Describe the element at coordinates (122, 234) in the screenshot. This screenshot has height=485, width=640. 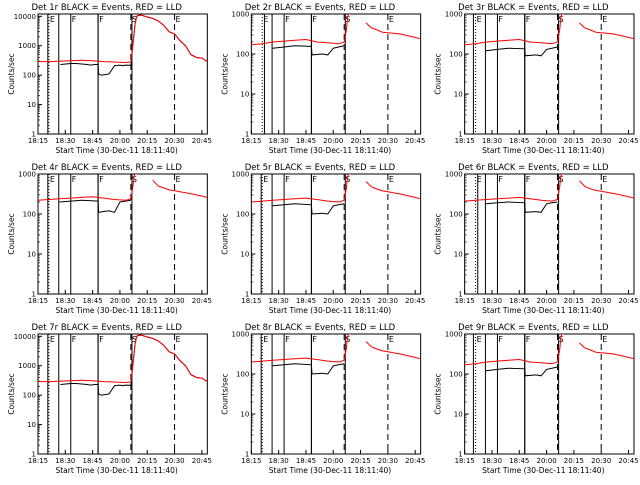
I see `panel-4-frame` at that location.